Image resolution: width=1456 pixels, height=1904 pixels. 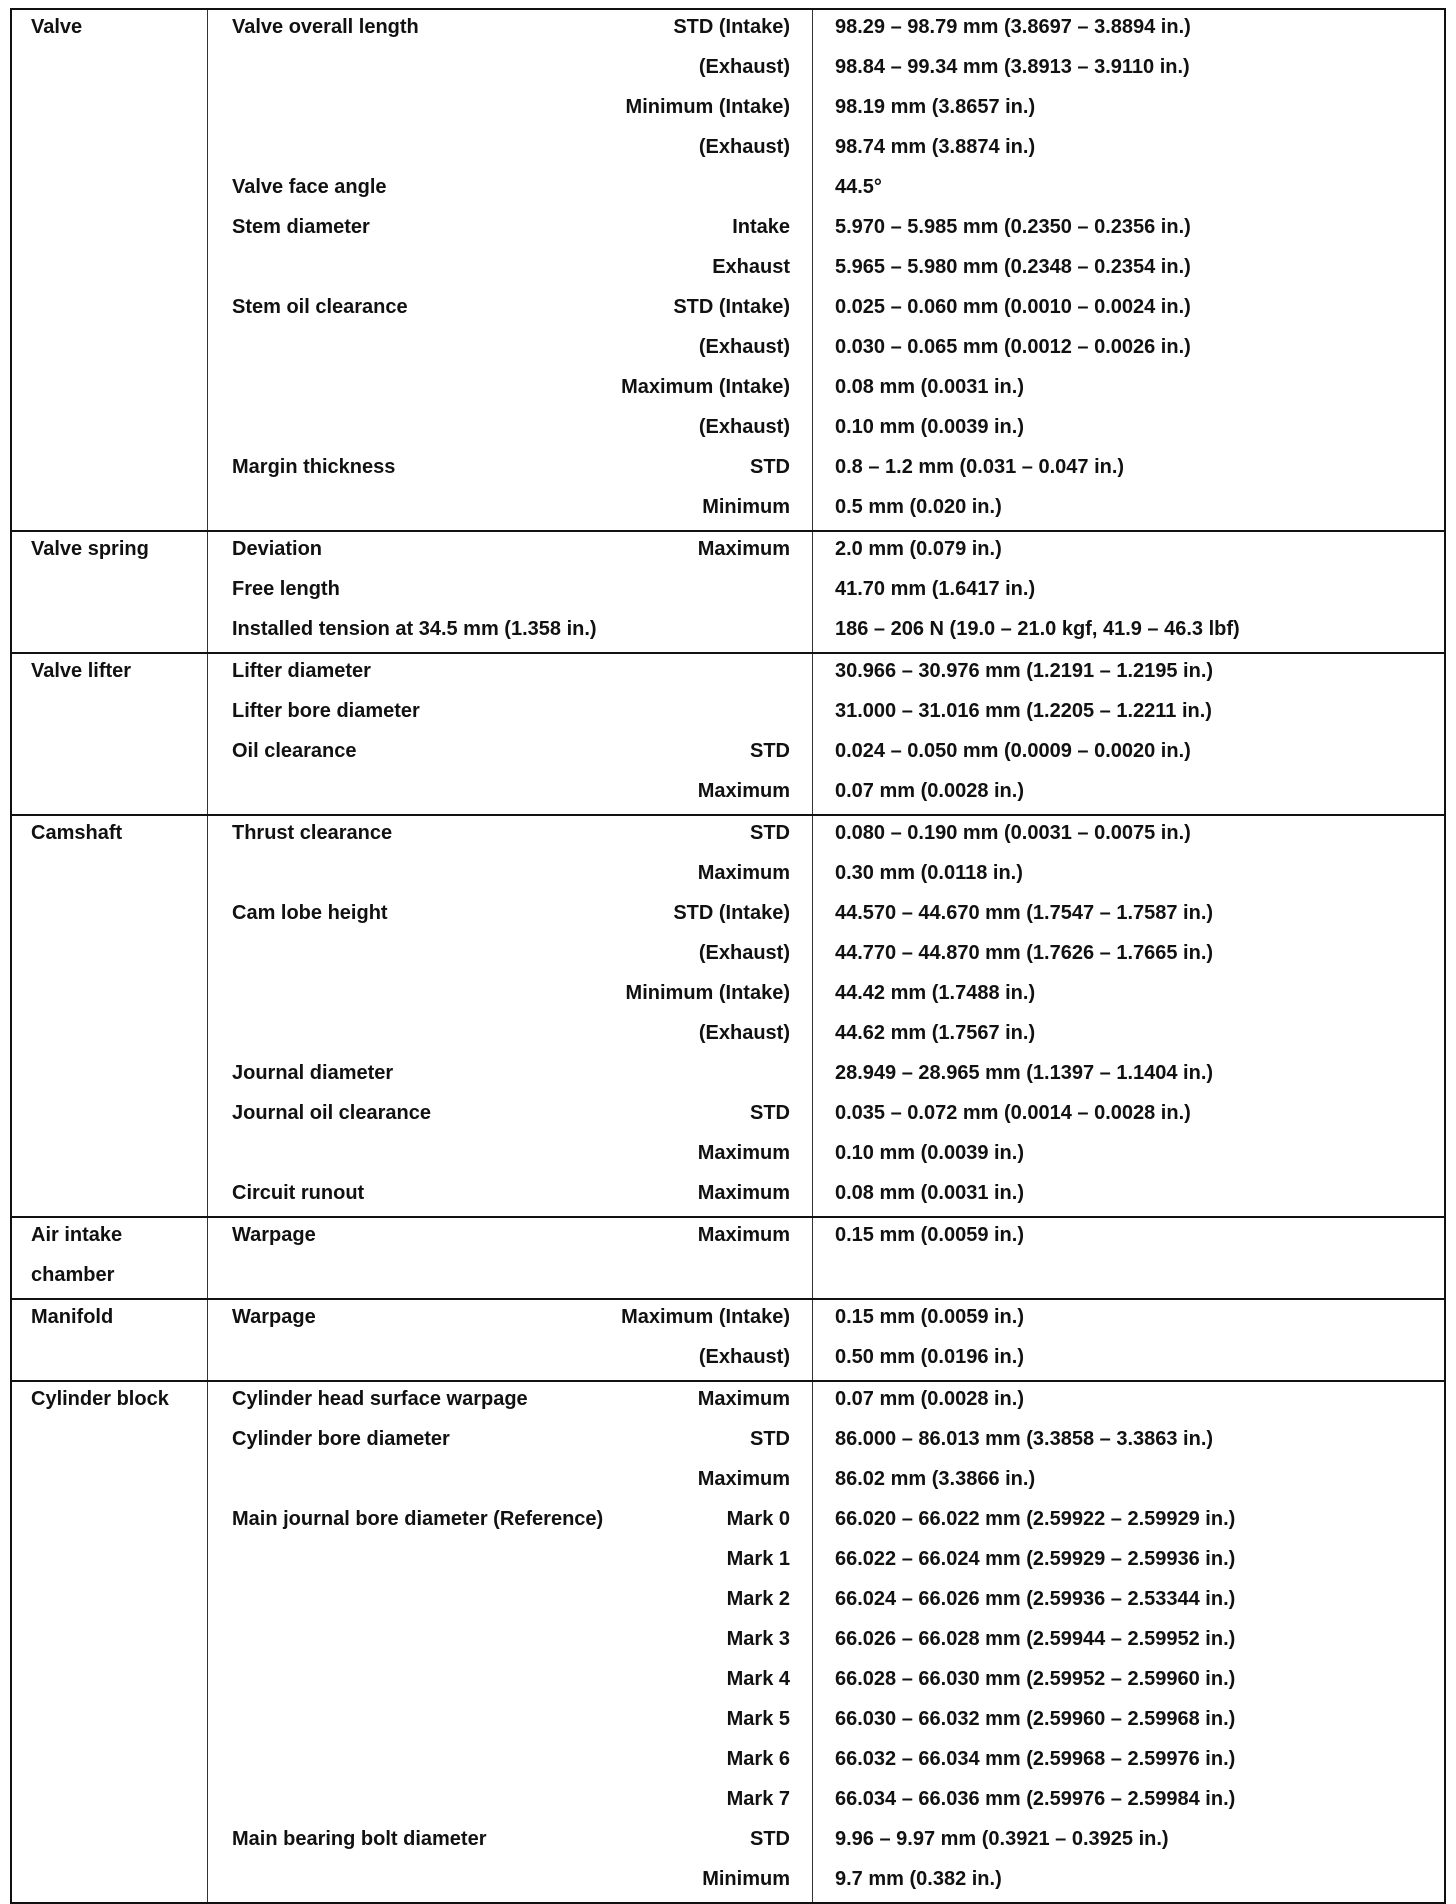 What do you see at coordinates (510, 1196) in the screenshot?
I see `item-row: Circuit runout Maximum` at bounding box center [510, 1196].